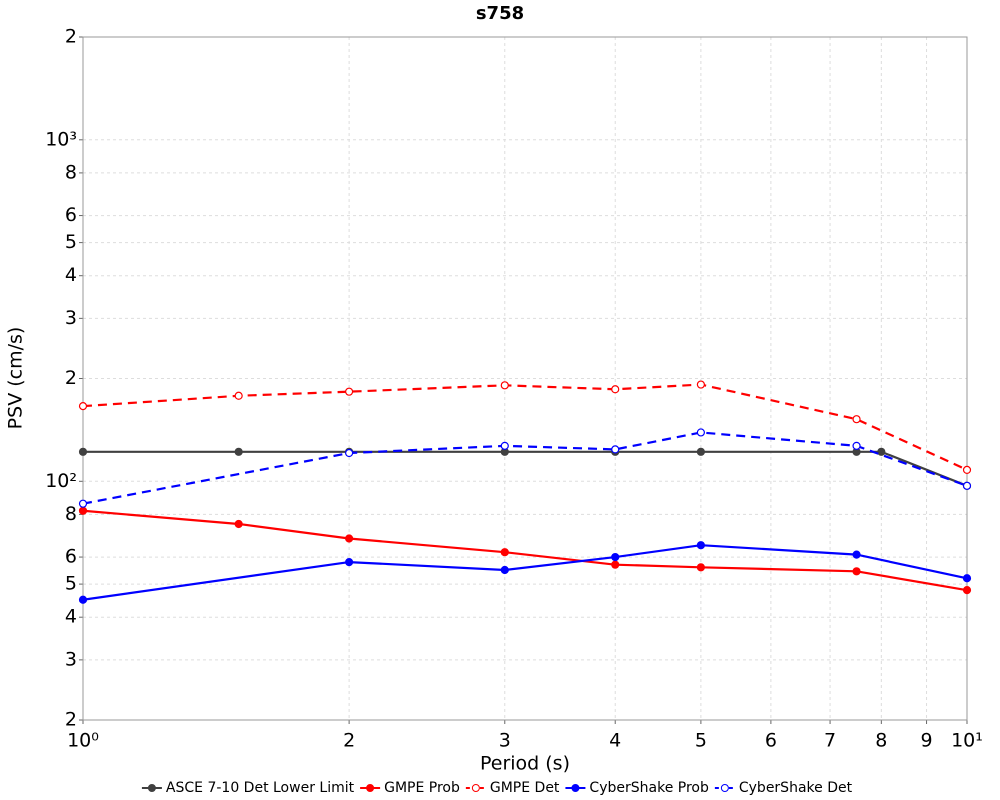 The image size is (1000, 800). Describe the element at coordinates (500, 13) in the screenshot. I see `chart-title: s758` at that location.